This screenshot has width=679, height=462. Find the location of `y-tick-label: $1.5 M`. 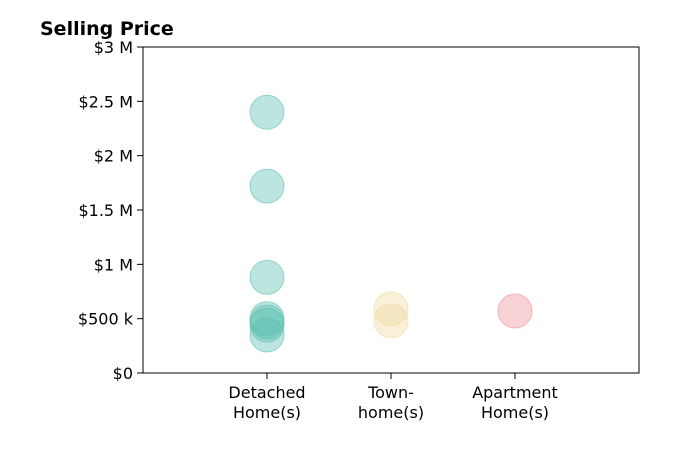

y-tick-label: $1.5 M is located at coordinates (105, 210).